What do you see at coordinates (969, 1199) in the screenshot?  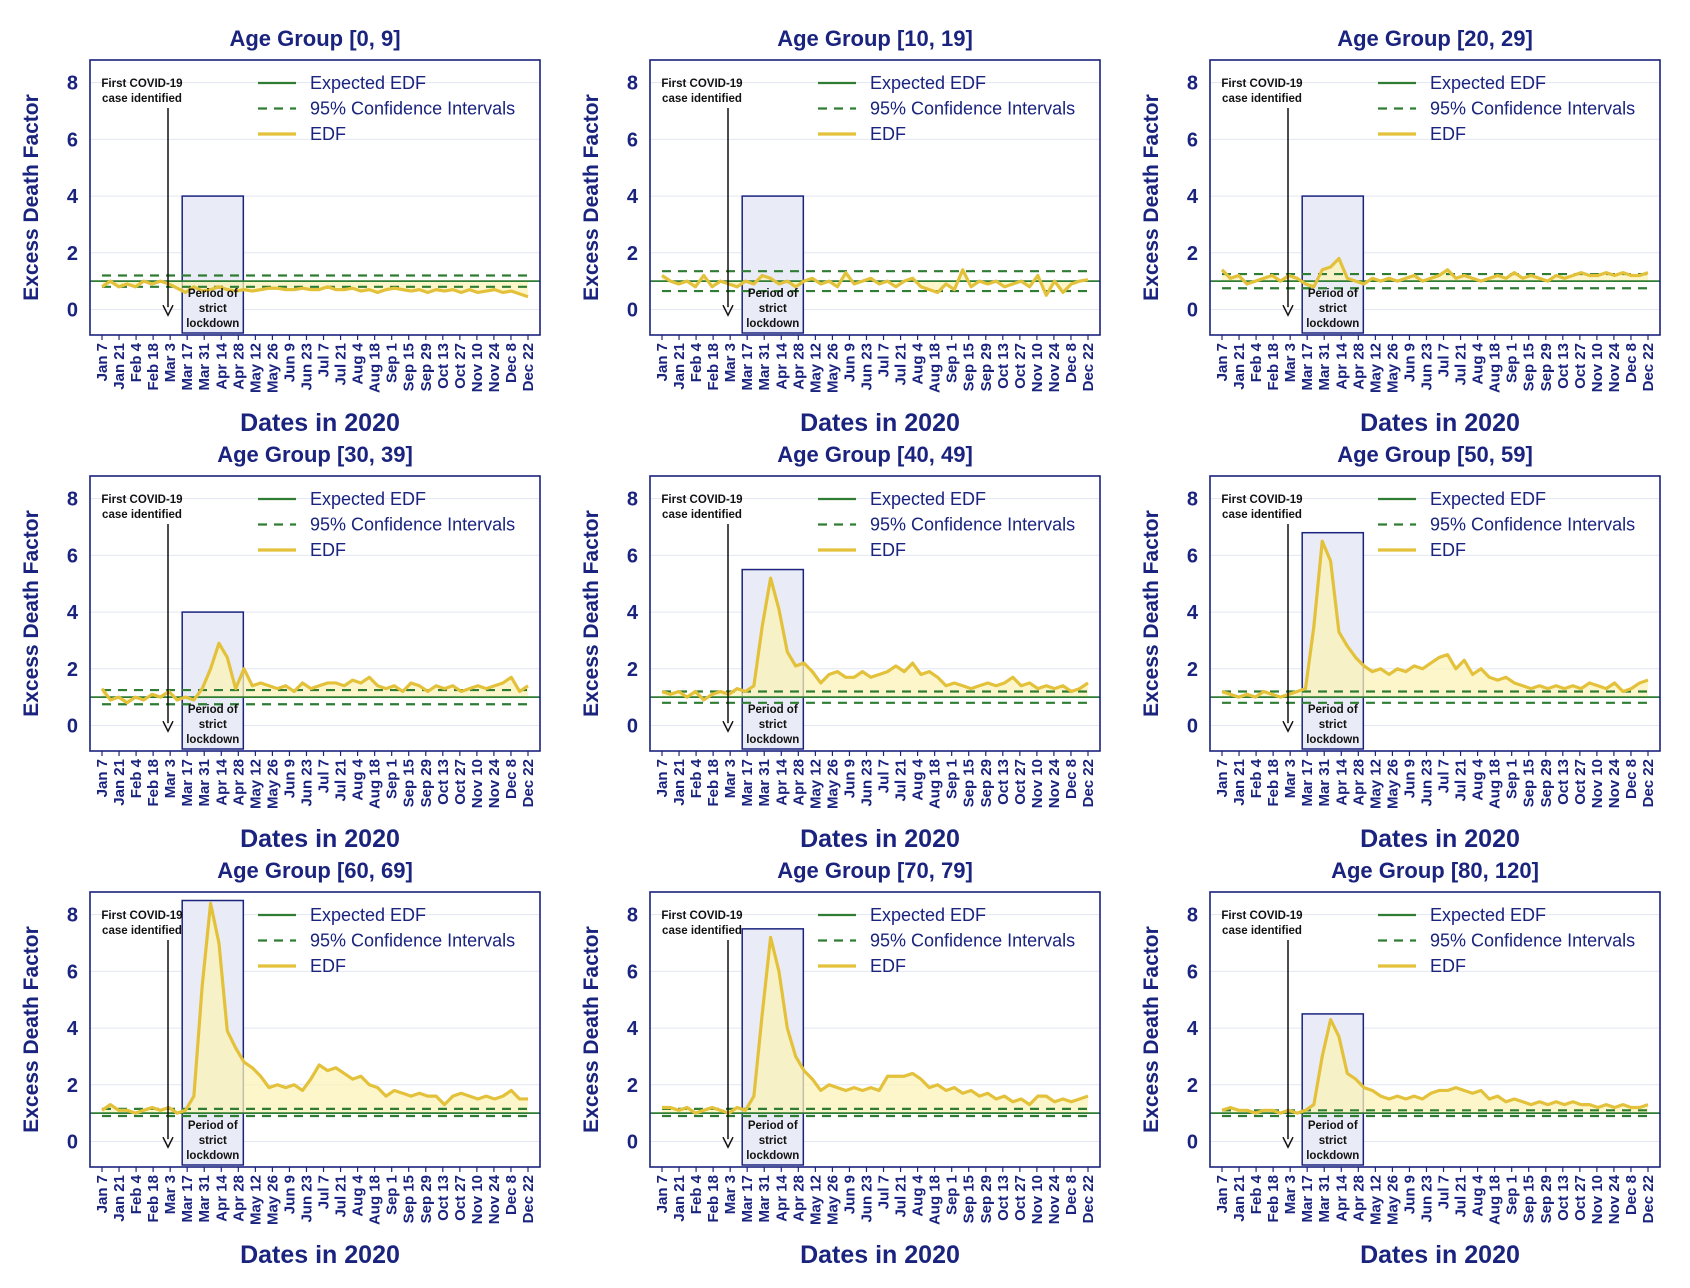 I see `x-tick-label: Sep 15` at bounding box center [969, 1199].